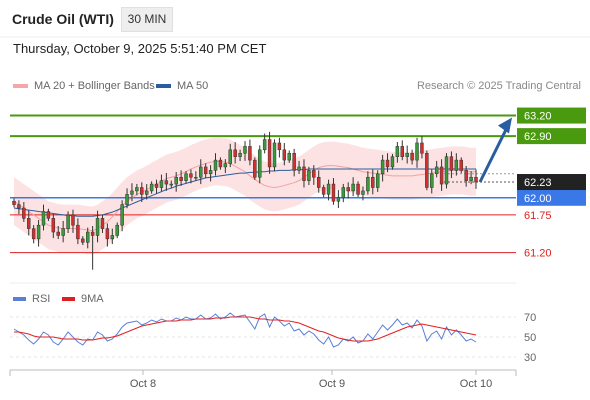  I want to click on legend-ma50: MA 50, so click(182, 86).